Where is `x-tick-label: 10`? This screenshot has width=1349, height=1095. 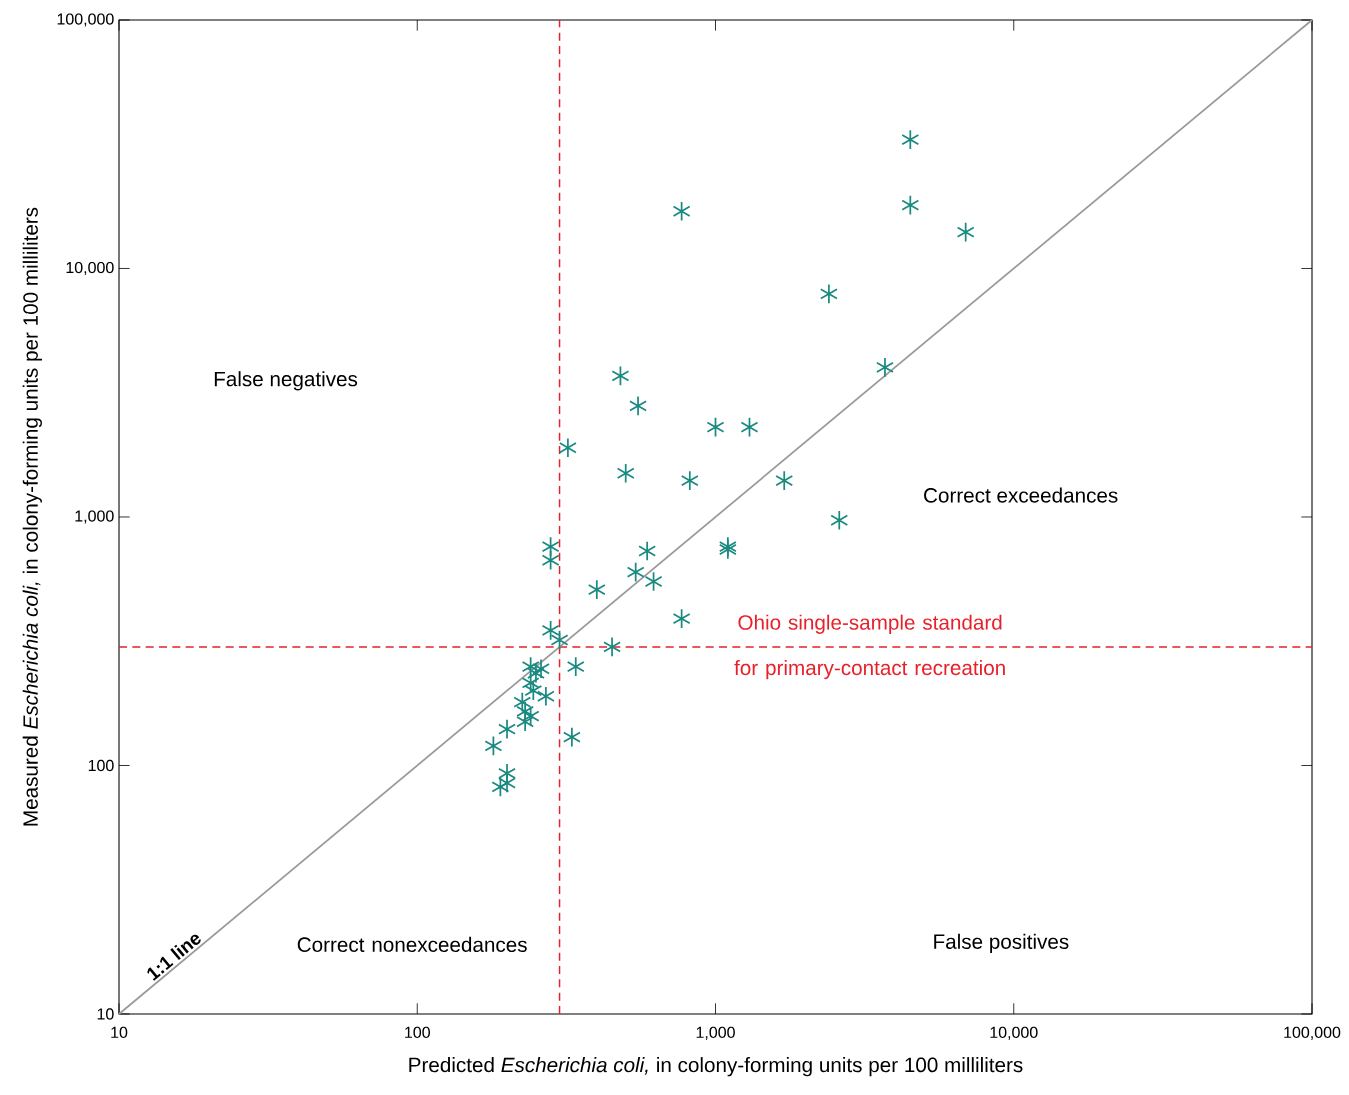 x-tick-label: 10 is located at coordinates (119, 1032).